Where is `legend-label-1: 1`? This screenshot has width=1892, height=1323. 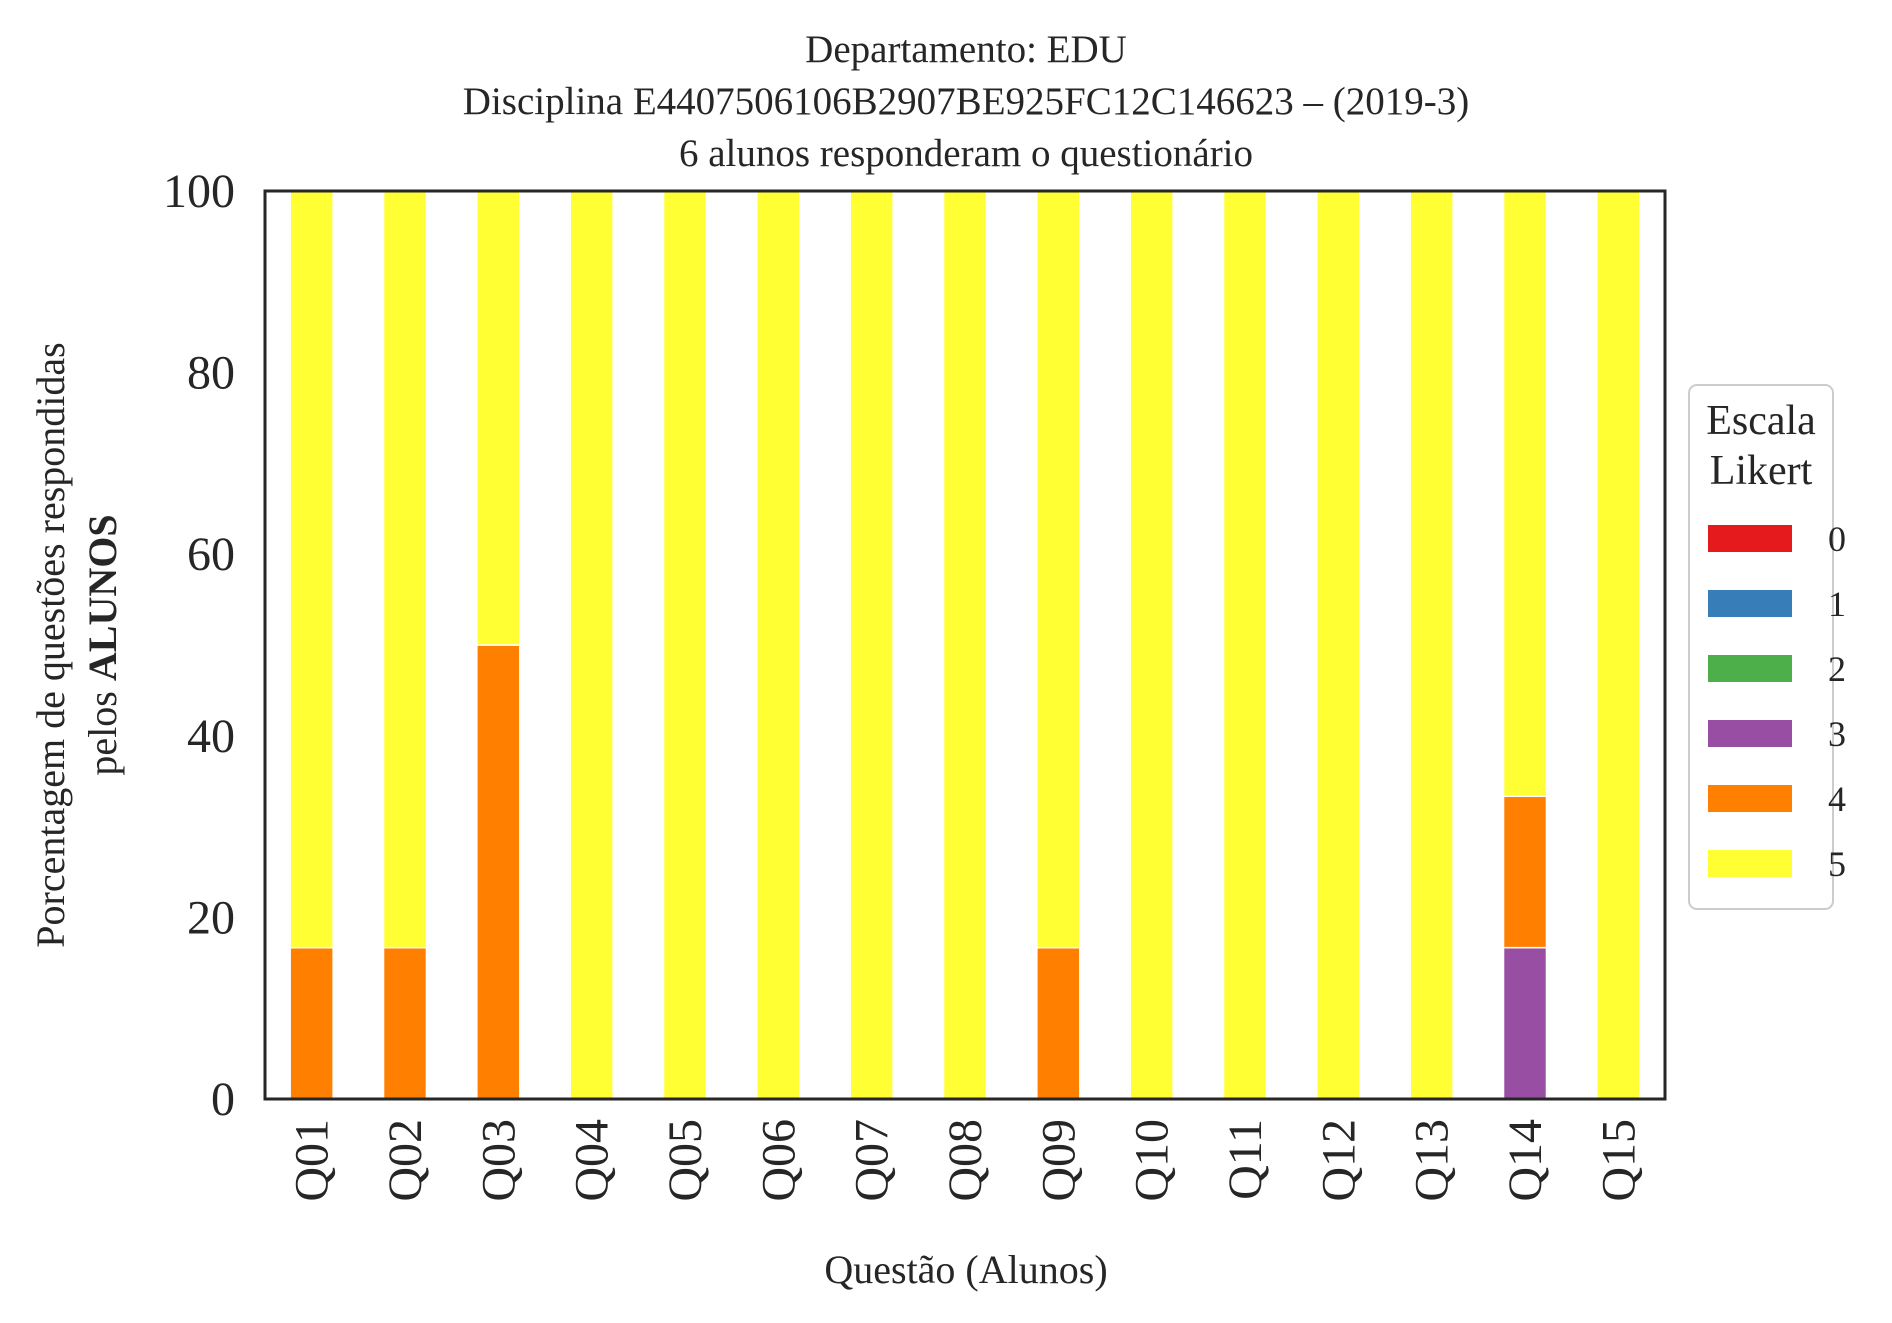
legend-label-1: 1 is located at coordinates (1837, 604).